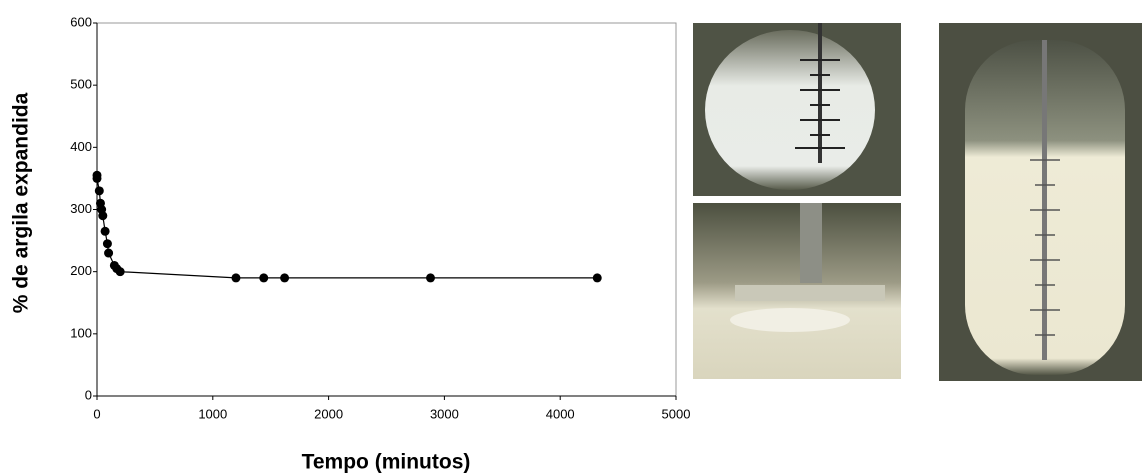 The height and width of the screenshot is (475, 1144). Describe the element at coordinates (81, 332) in the screenshot. I see `y-tick-label: 100` at that location.